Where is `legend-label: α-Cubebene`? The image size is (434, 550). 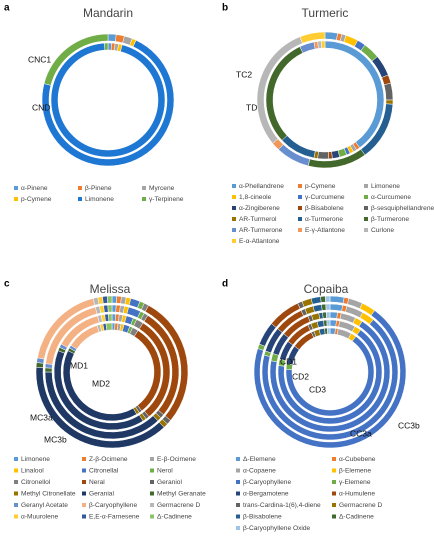
legend-label: α-Cubebene is located at coordinates (357, 459).